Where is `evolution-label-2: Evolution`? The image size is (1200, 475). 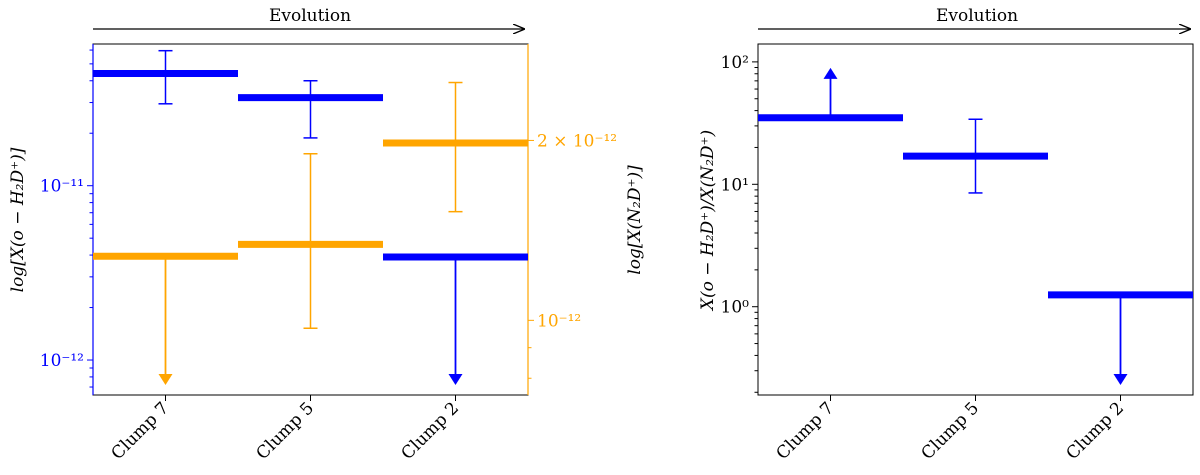
evolution-label-2: Evolution is located at coordinates (977, 16).